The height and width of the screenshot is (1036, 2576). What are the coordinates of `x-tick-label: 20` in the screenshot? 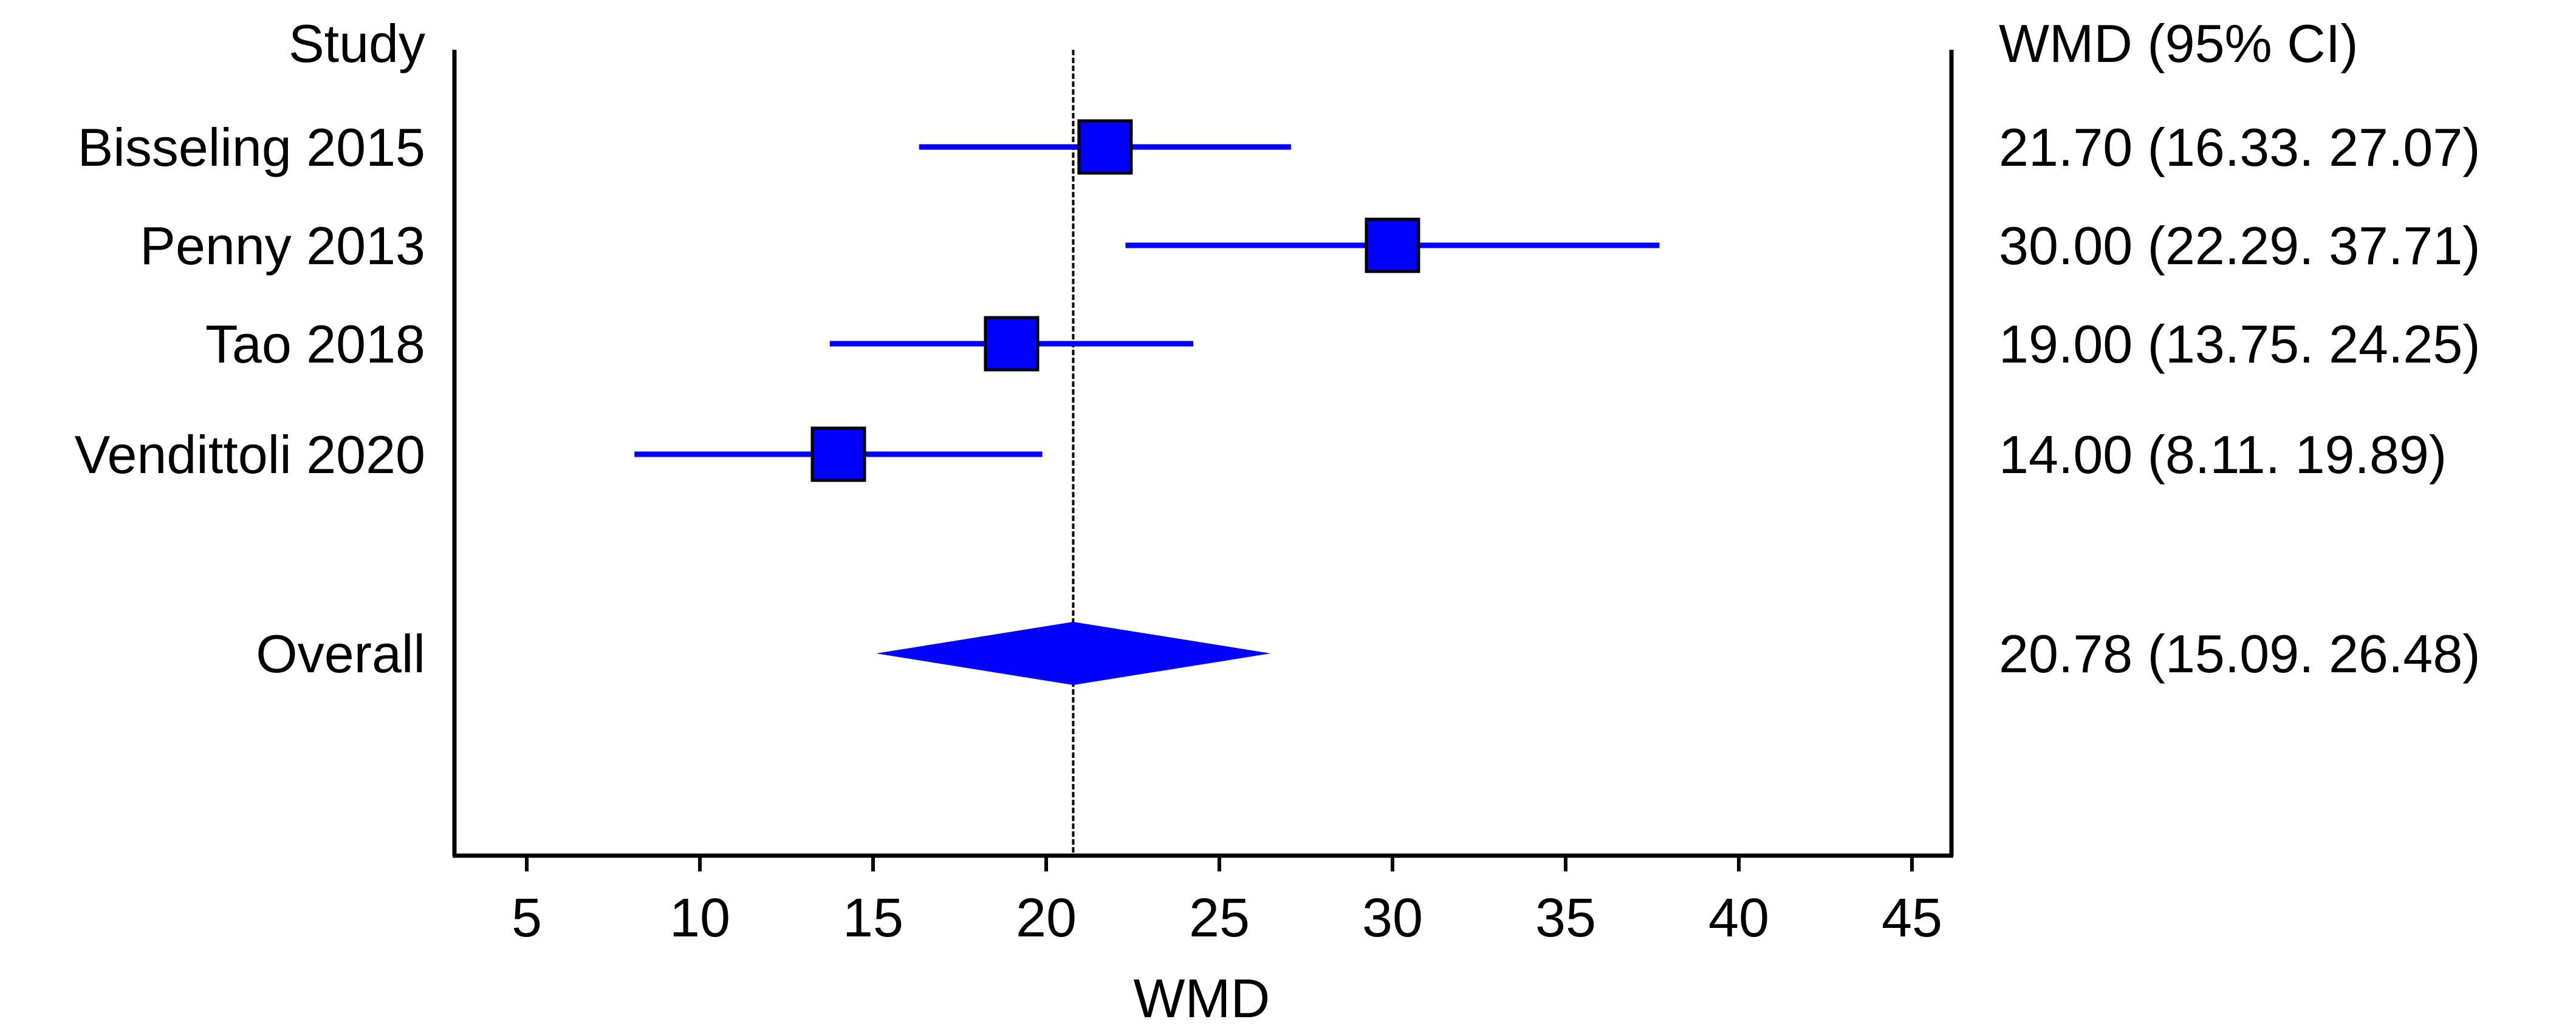 It's located at (1046, 918).